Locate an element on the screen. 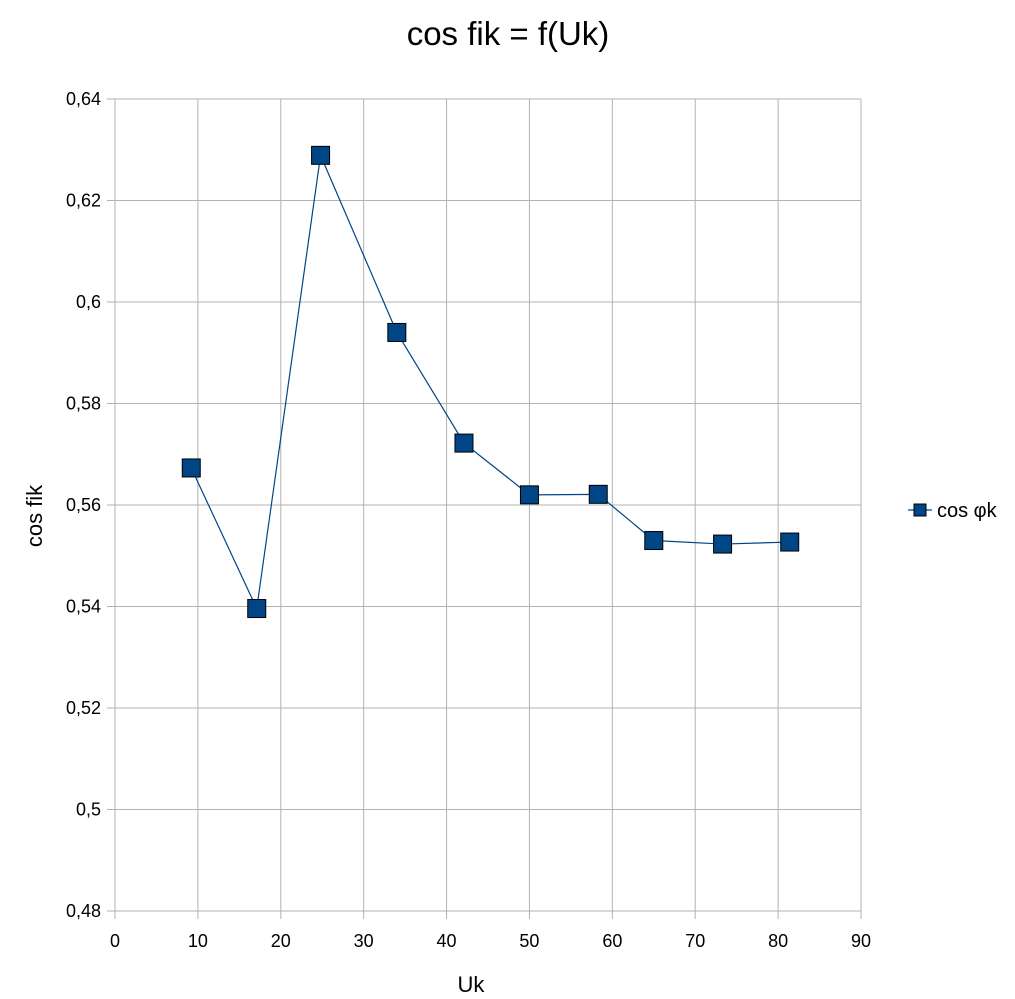  x-tick-label: 10 is located at coordinates (198, 941).